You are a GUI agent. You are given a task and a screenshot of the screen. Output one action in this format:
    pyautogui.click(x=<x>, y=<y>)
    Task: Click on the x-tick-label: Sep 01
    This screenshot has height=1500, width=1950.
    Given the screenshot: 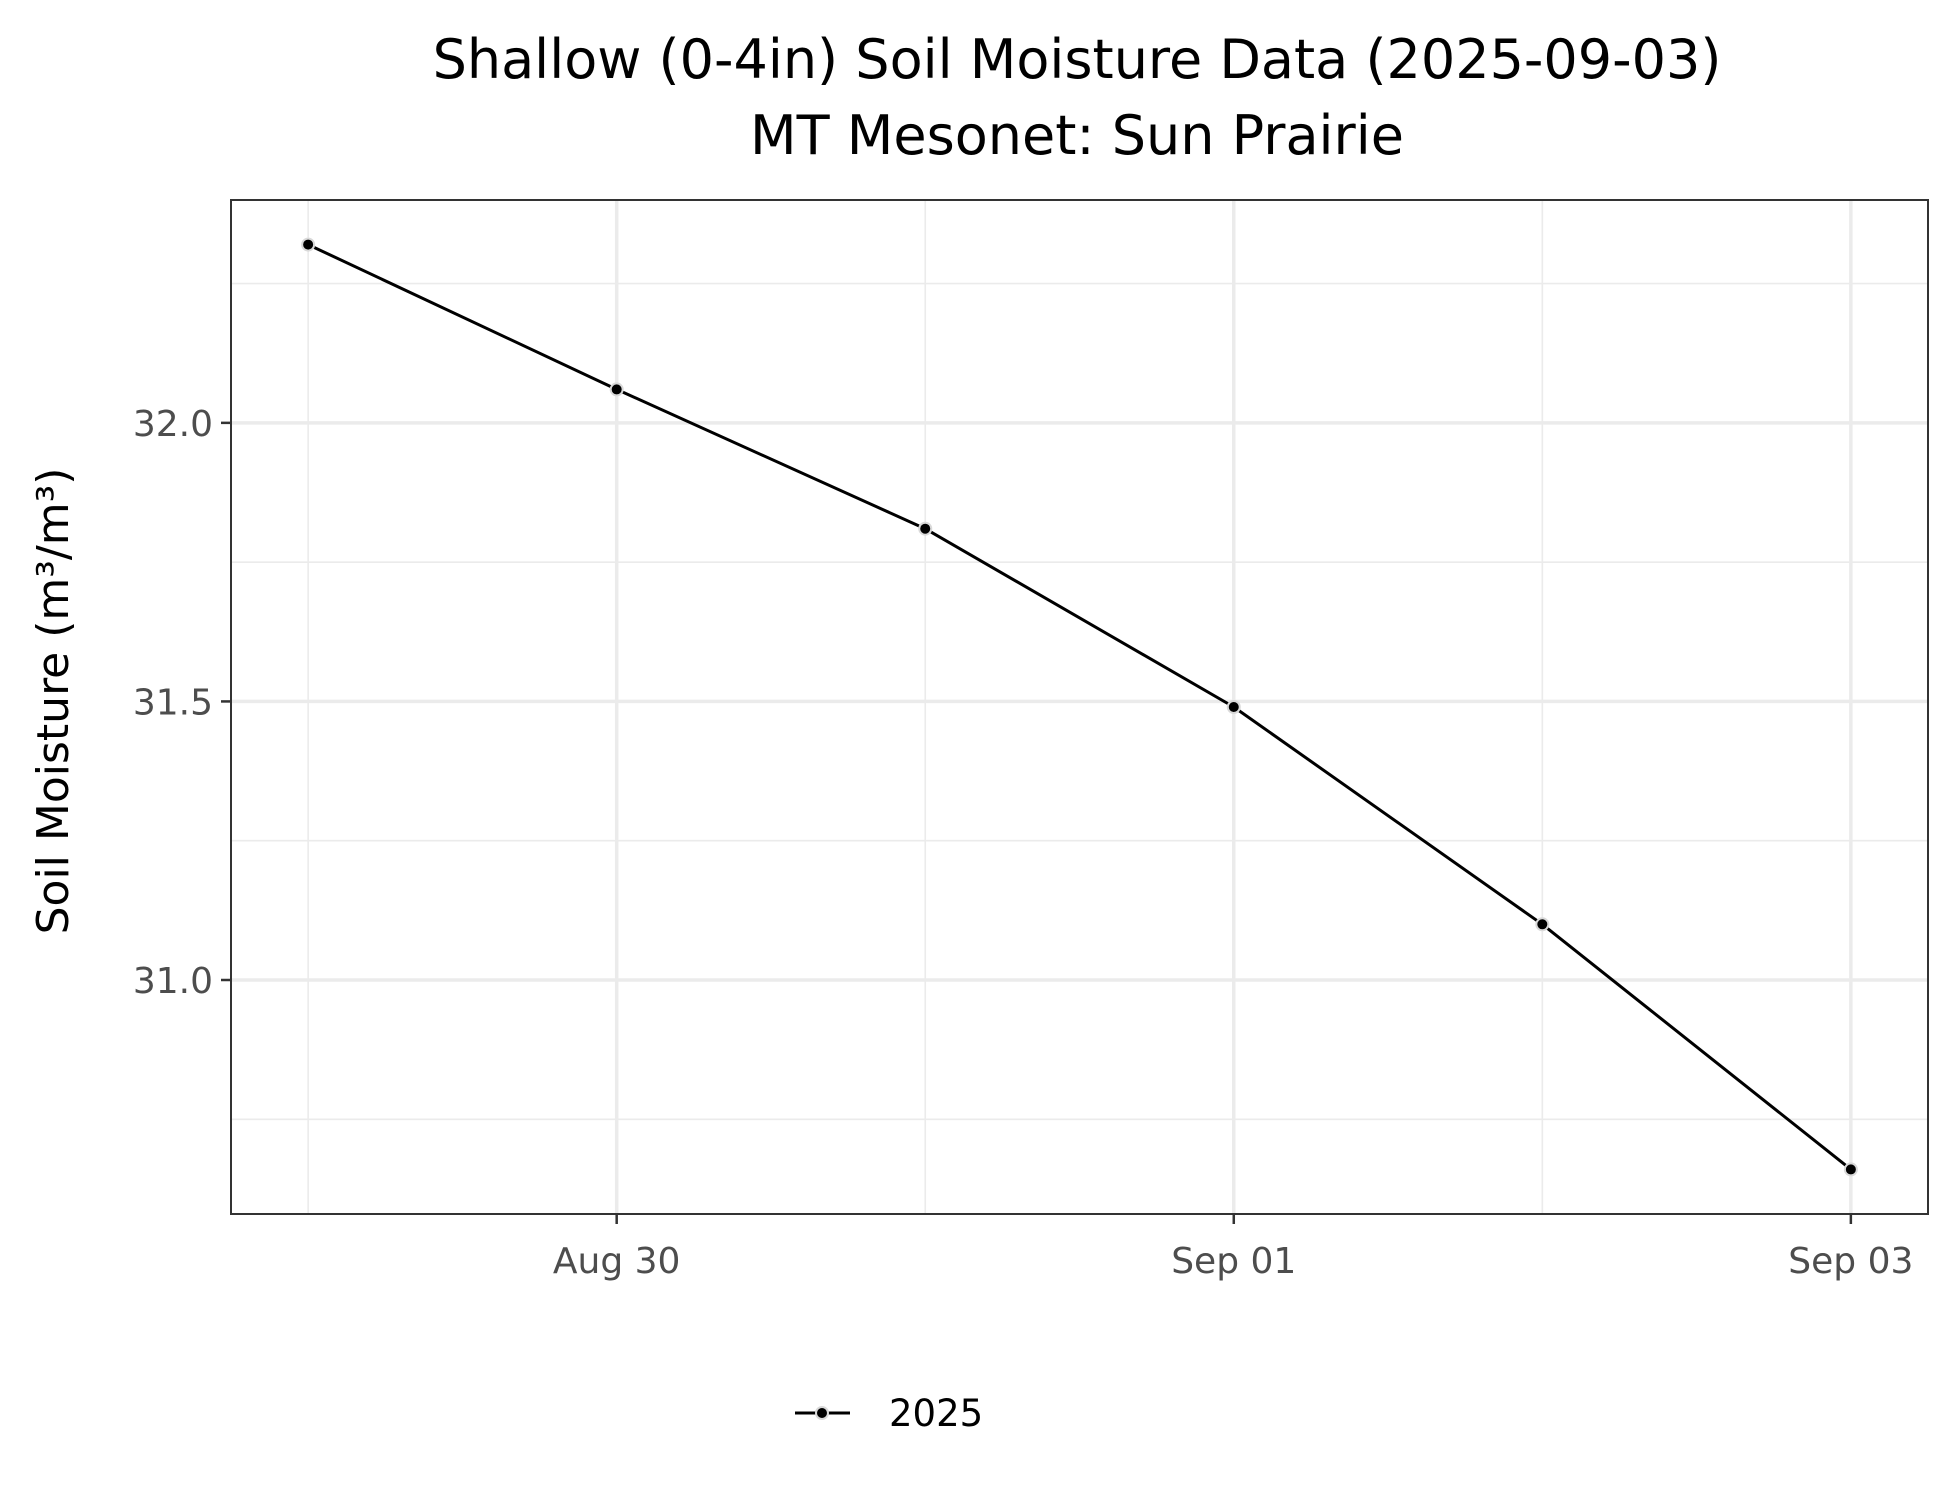 What is the action you would take?
    pyautogui.click(x=1233, y=1261)
    